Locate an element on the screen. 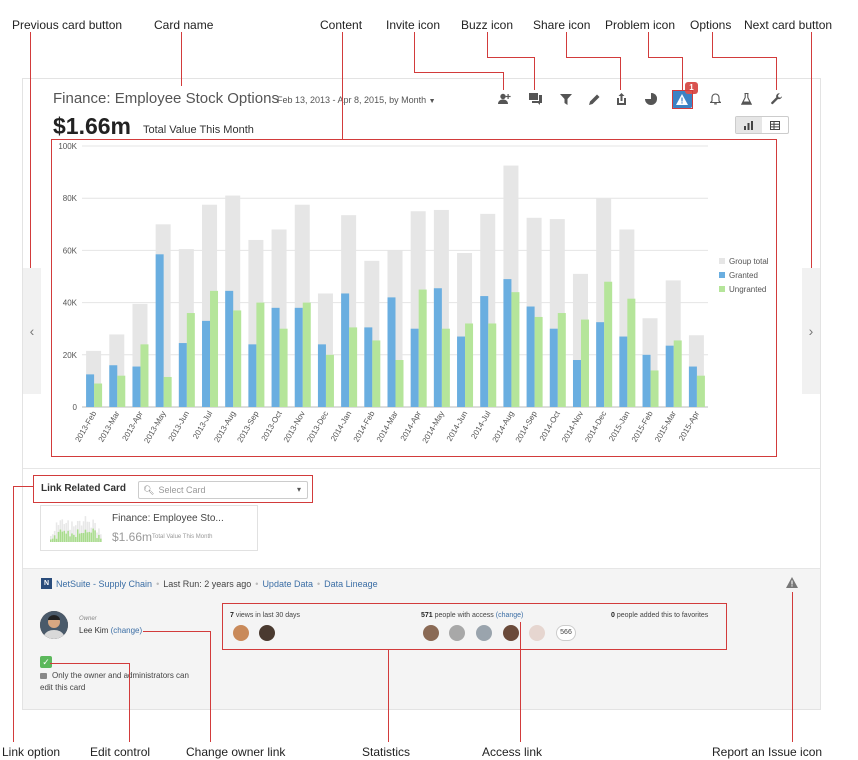 The width and height of the screenshot is (858, 760). next-card-button: › is located at coordinates (811, 331).